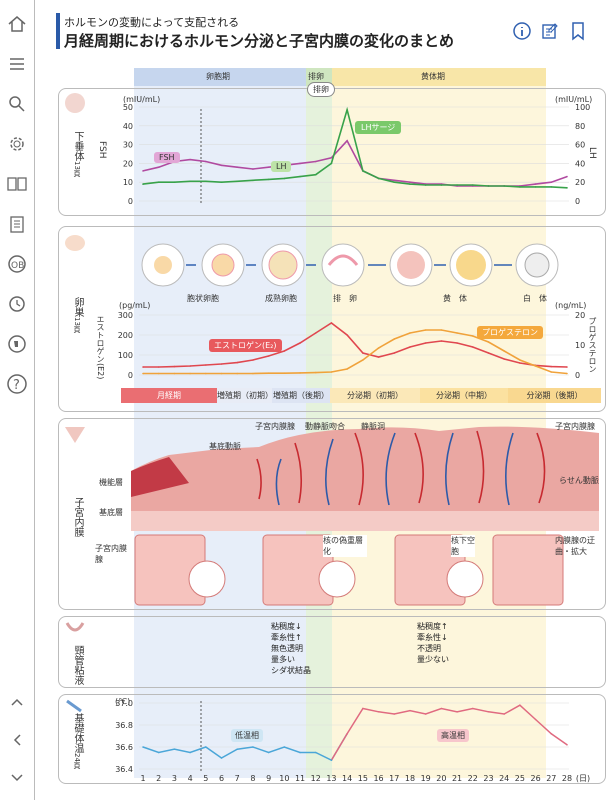  I want to click on day-tick: 18, so click(410, 778).